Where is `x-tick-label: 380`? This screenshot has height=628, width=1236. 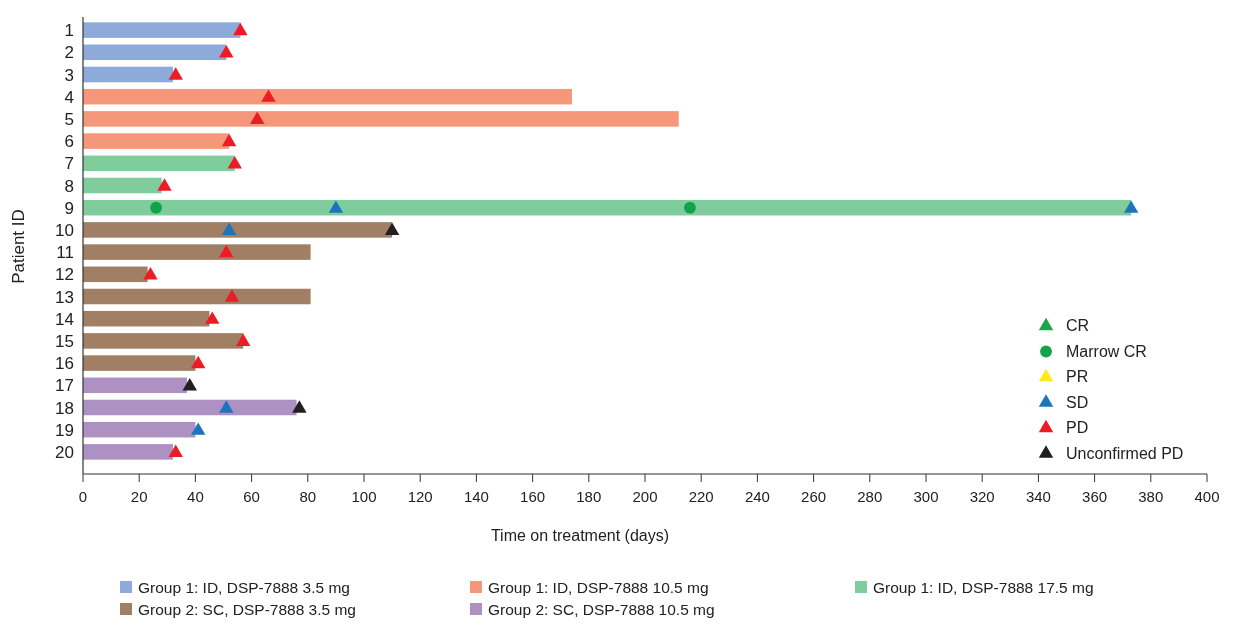
x-tick-label: 380 is located at coordinates (1151, 496).